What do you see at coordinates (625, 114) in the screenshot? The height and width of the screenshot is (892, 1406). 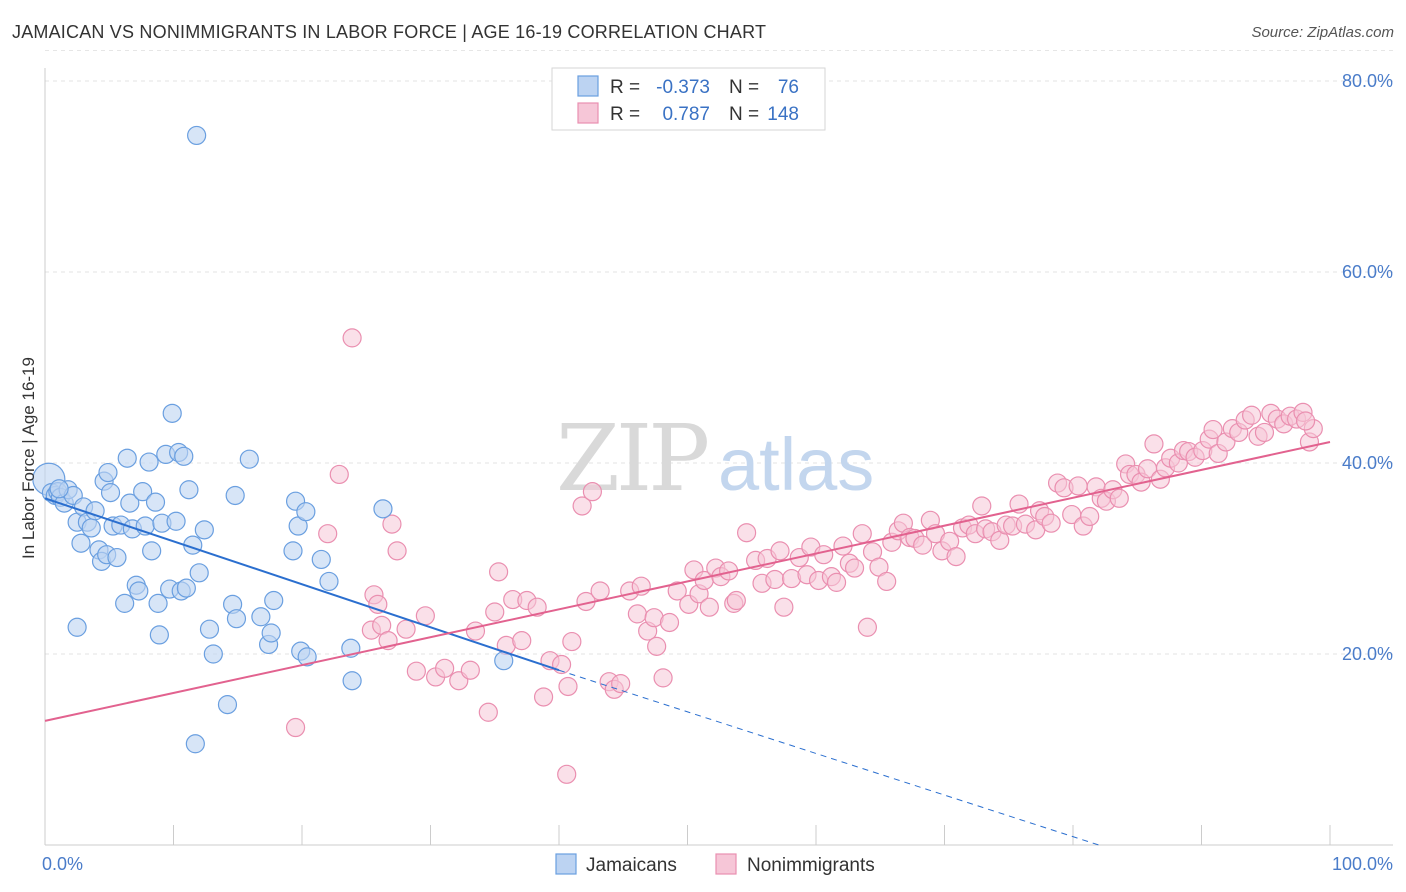 I see `legend-r-label-2: R =` at bounding box center [625, 114].